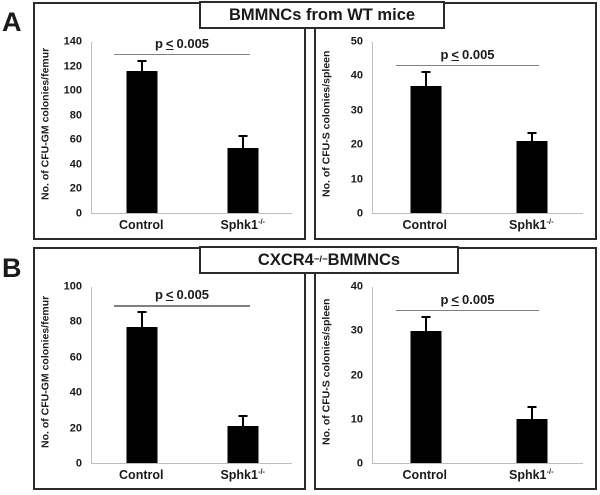  Describe the element at coordinates (72, 41) in the screenshot. I see `y-tick-label: 140` at that location.